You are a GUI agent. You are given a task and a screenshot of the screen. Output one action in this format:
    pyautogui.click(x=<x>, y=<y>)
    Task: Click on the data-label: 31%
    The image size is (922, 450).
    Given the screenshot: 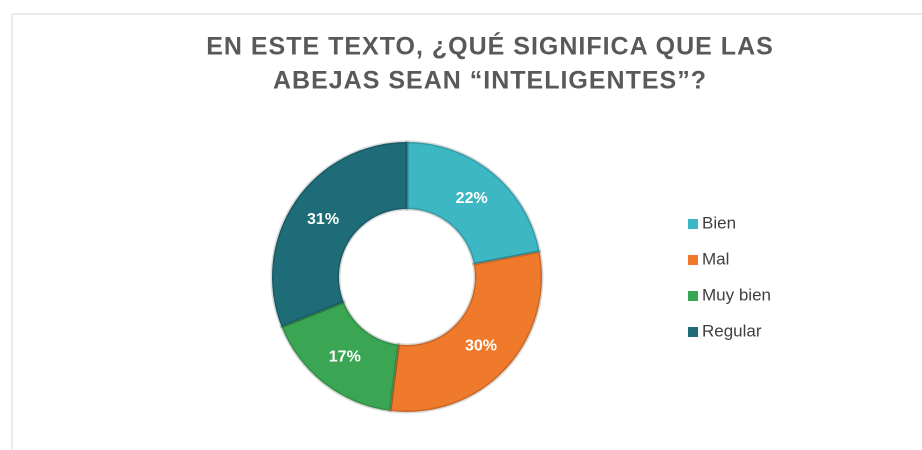 What is the action you would take?
    pyautogui.click(x=323, y=219)
    